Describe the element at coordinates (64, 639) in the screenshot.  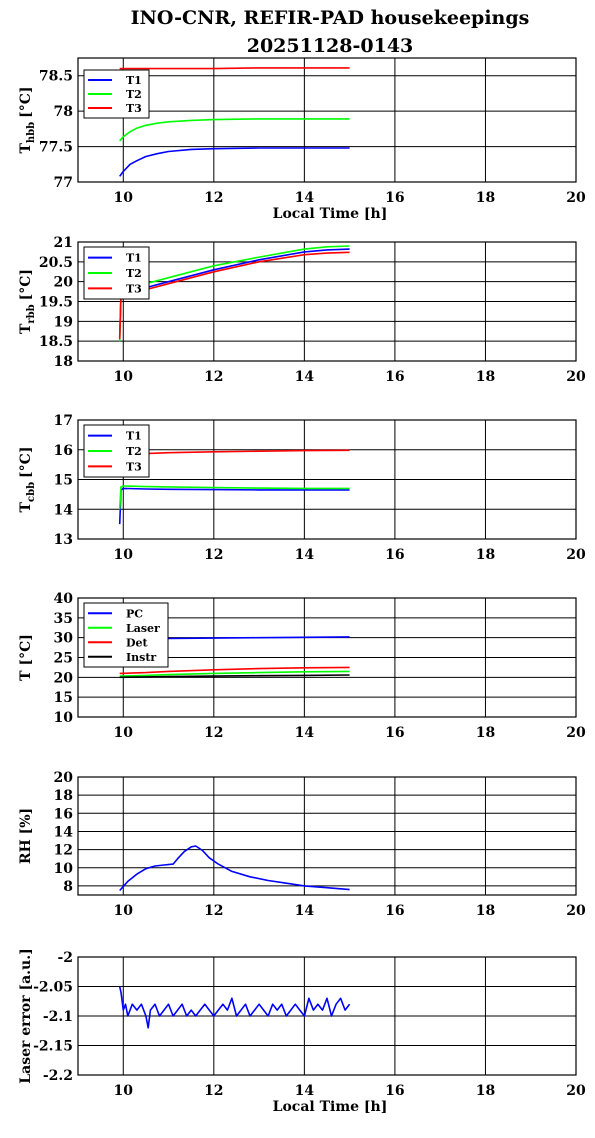
I see `y-tick-label: 30` at that location.